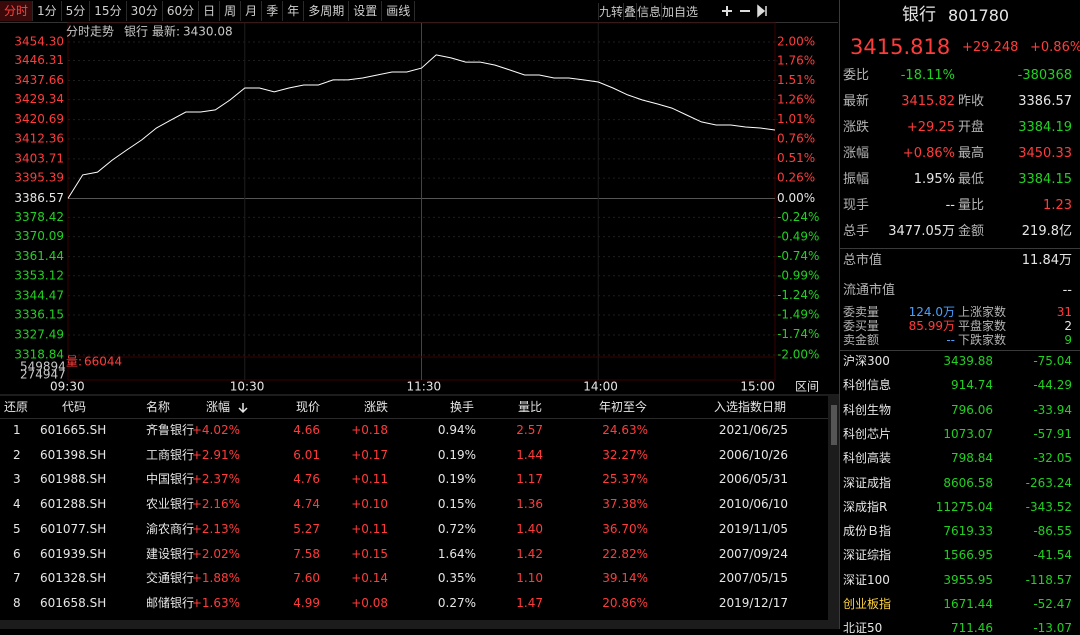  Describe the element at coordinates (39, 158) in the screenshot. I see `y-tick-label: 3403.71` at that location.